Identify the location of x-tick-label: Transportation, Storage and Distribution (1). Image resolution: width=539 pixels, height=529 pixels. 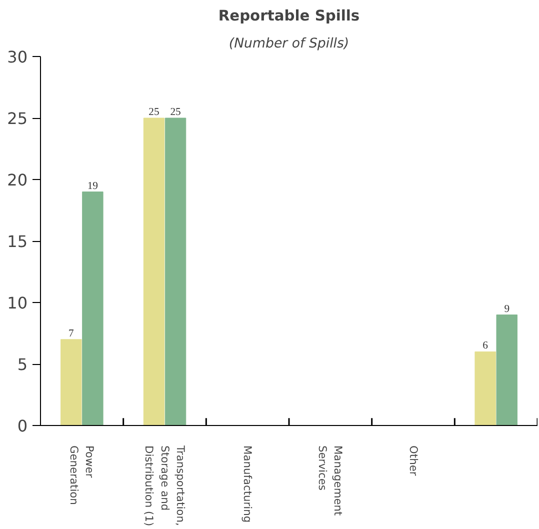
(164, 485).